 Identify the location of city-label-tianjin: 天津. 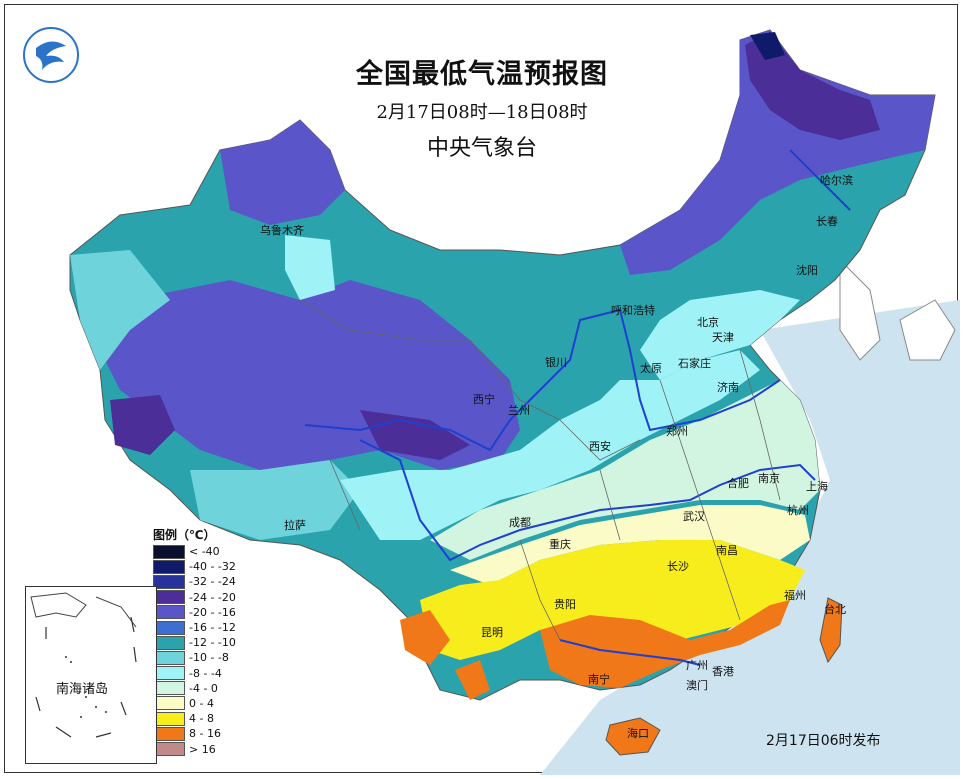
(723, 337).